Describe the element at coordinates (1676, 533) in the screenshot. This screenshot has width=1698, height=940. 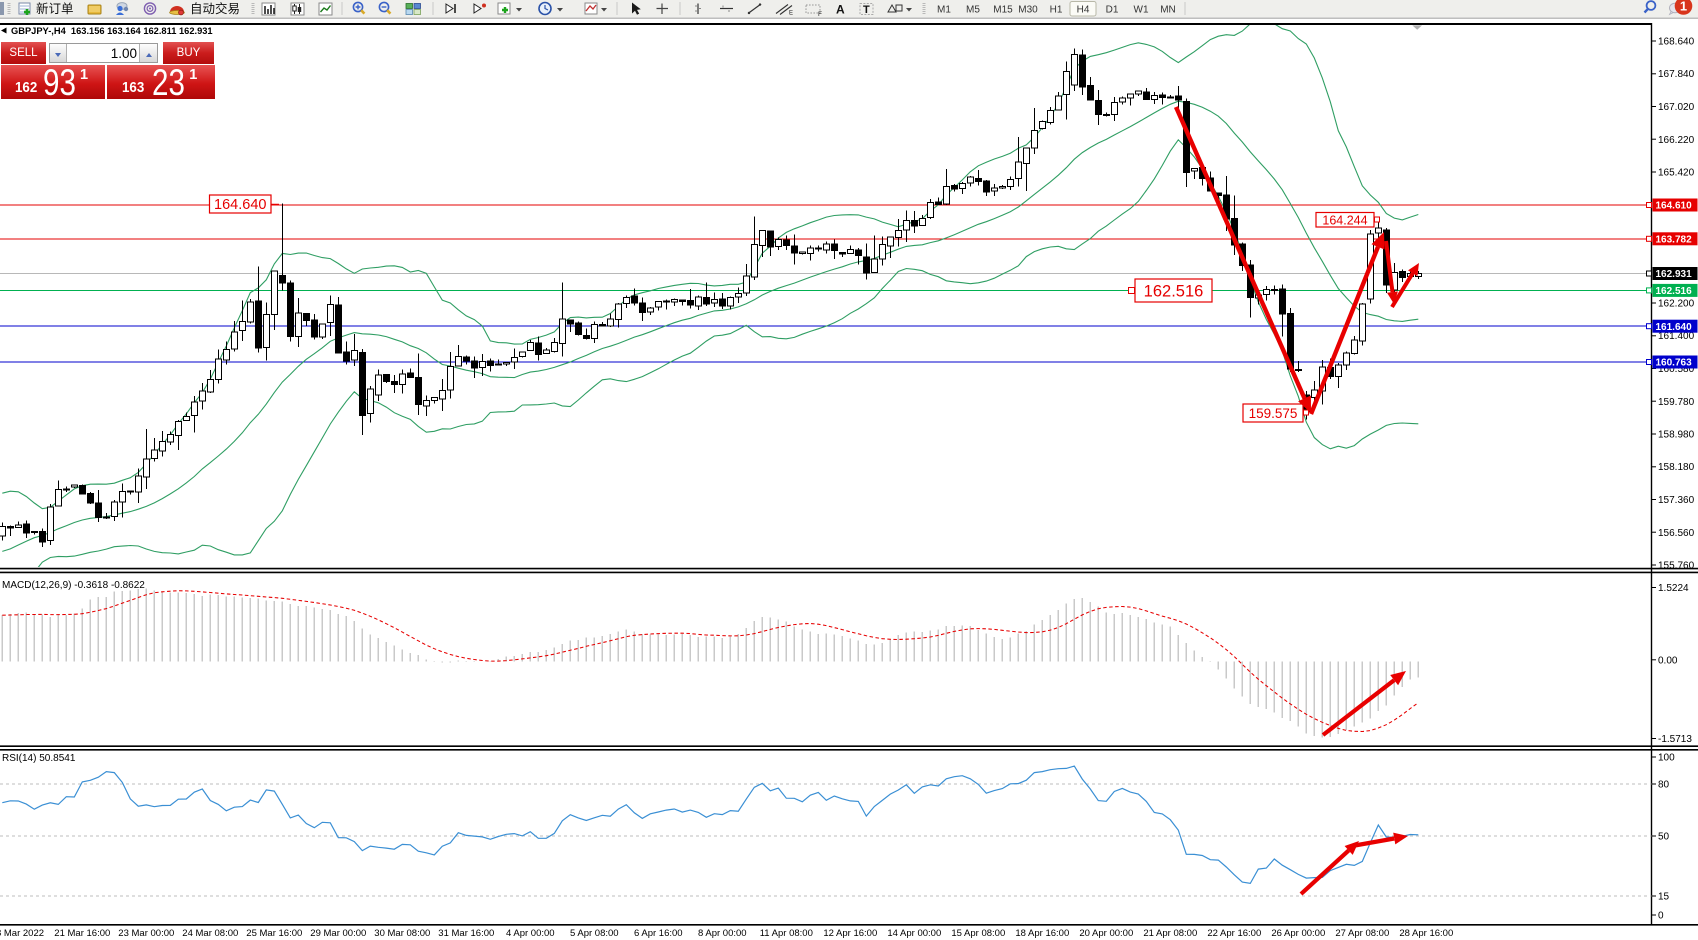
I see `svg-text: 156.560` at that location.